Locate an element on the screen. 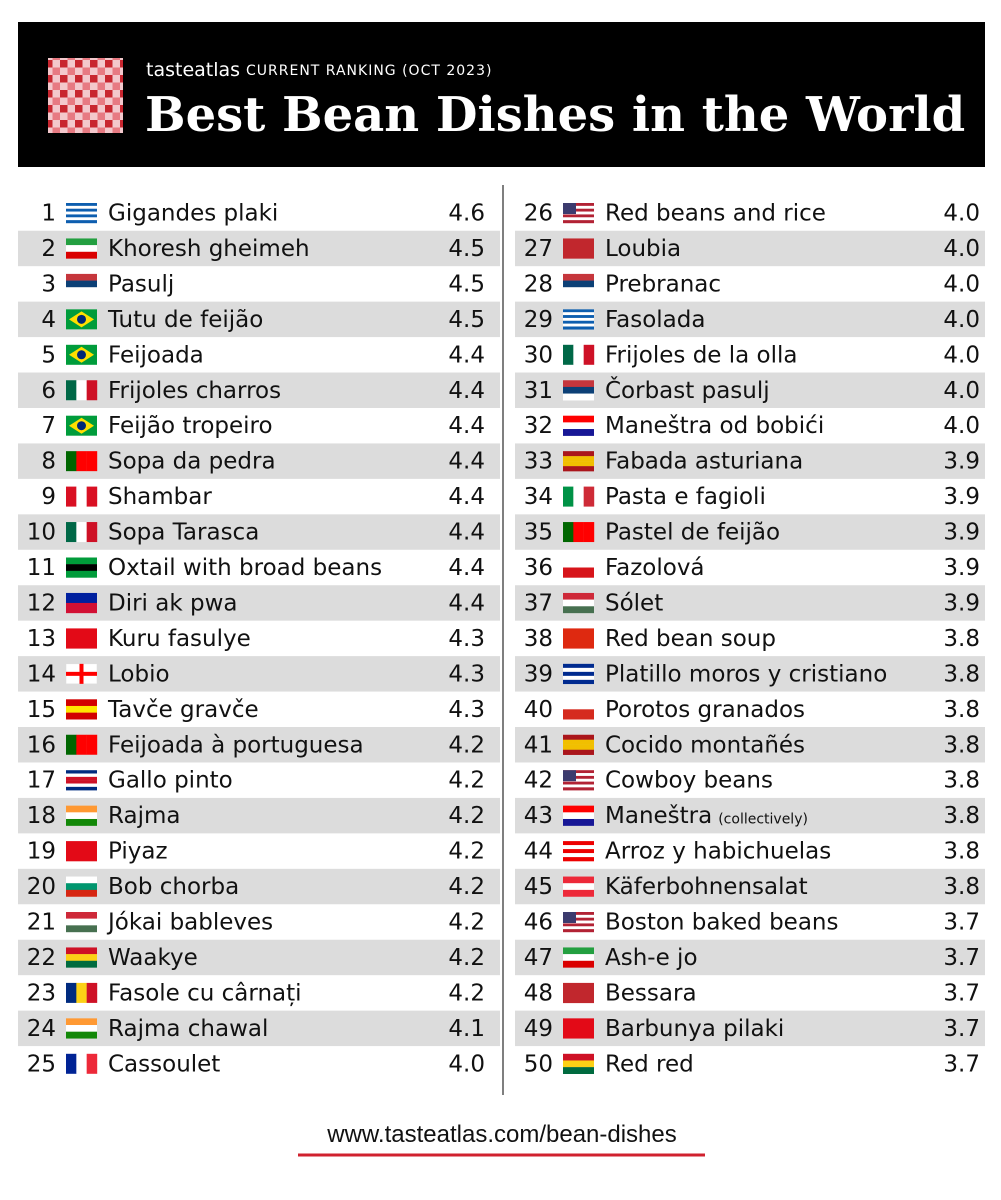 The width and height of the screenshot is (1001, 1200). rank: 36 is located at coordinates (538, 568).